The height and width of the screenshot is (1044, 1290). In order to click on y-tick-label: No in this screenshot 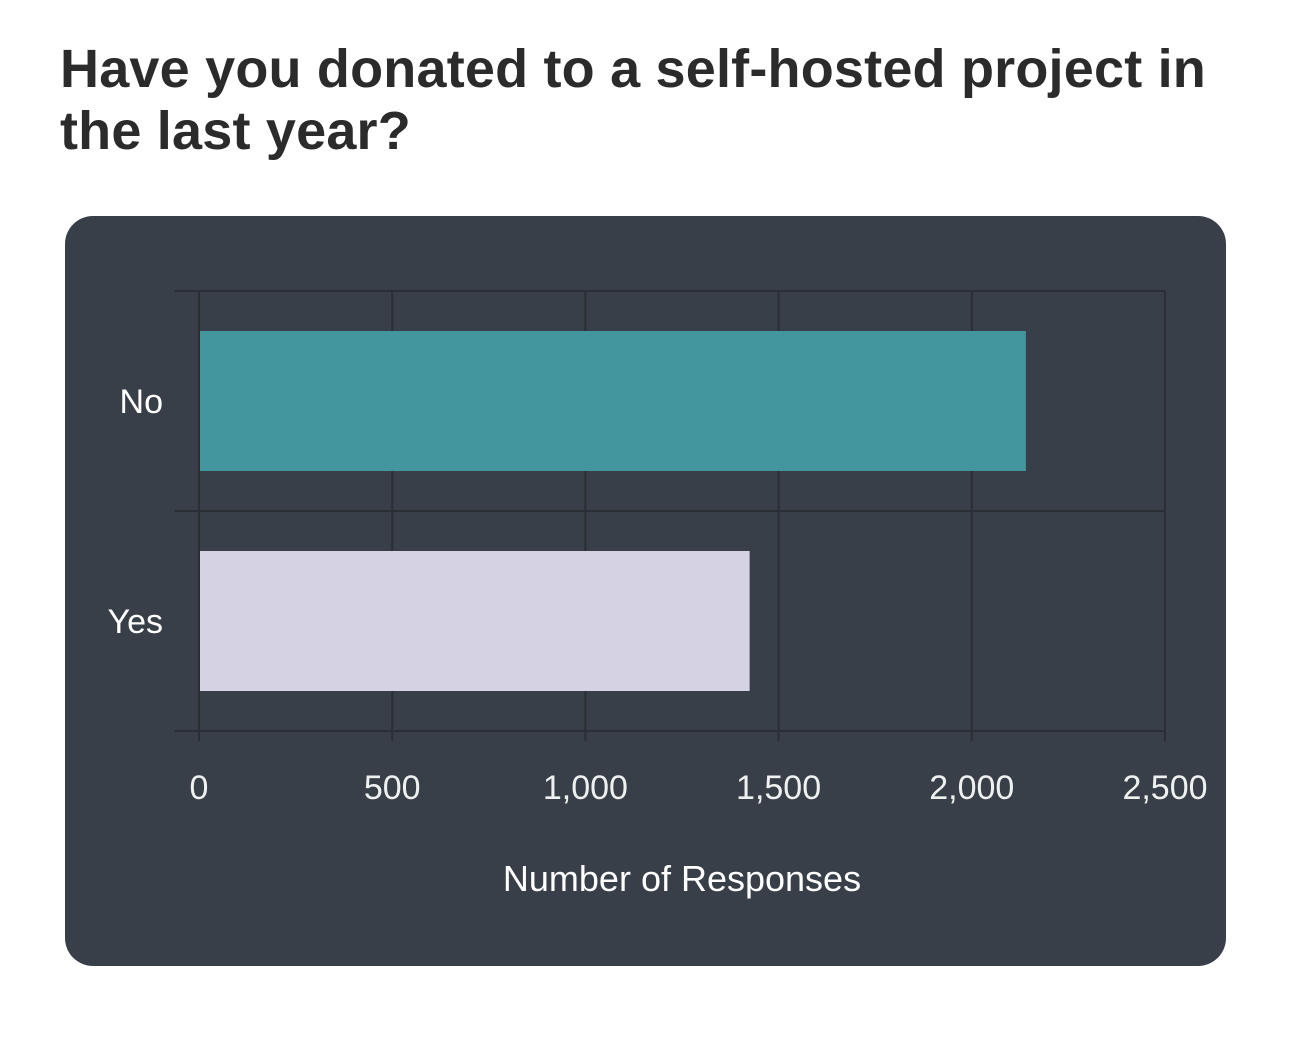, I will do `click(141, 402)`.